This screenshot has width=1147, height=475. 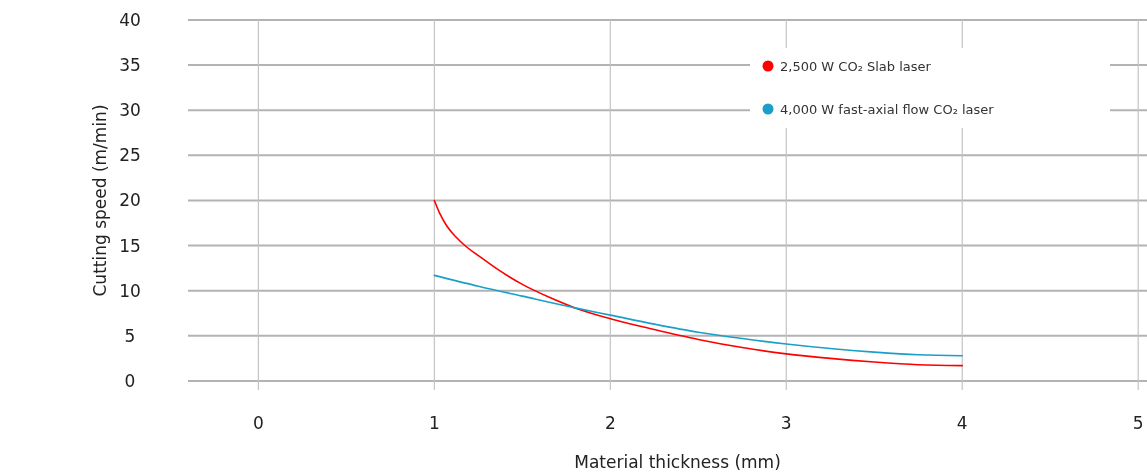 I want to click on y-tick-label: 20, so click(x=130, y=200).